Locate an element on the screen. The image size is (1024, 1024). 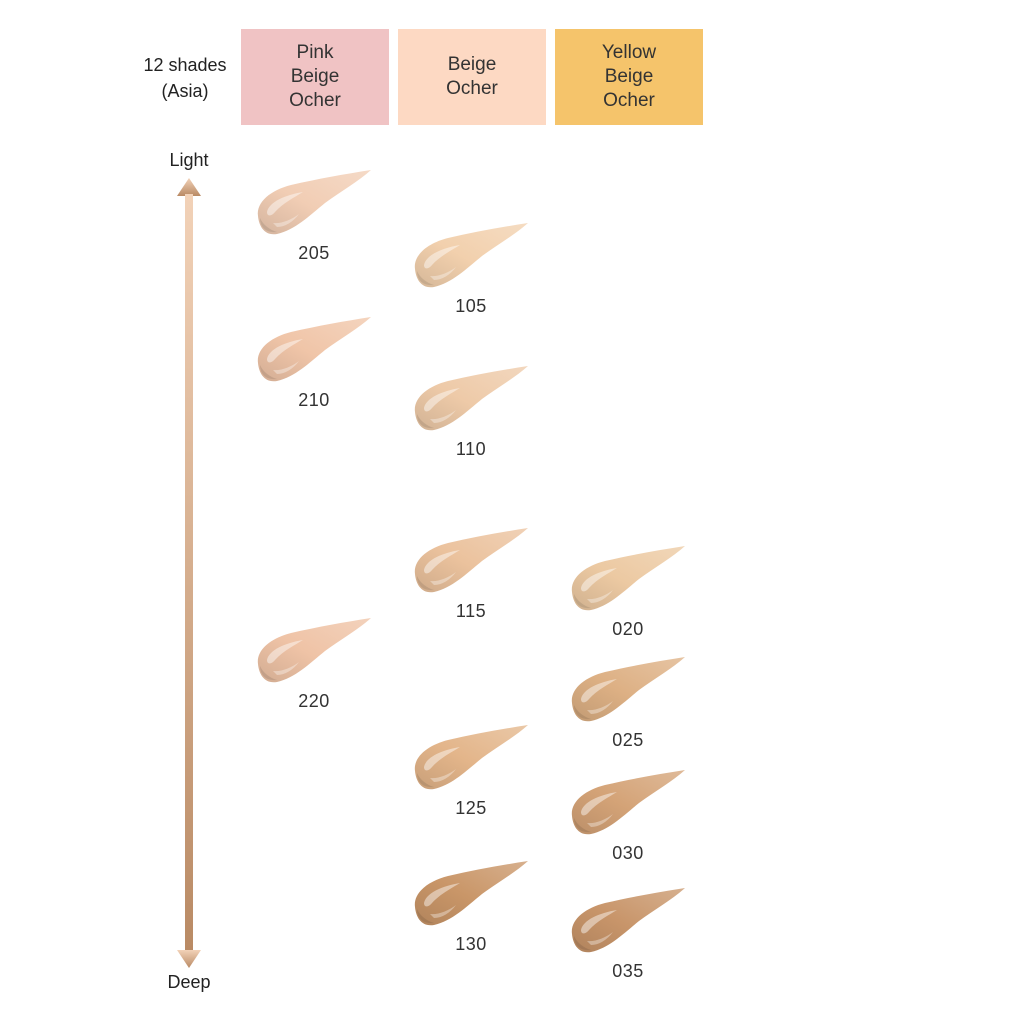
shade-number-125: 125 is located at coordinates (471, 808).